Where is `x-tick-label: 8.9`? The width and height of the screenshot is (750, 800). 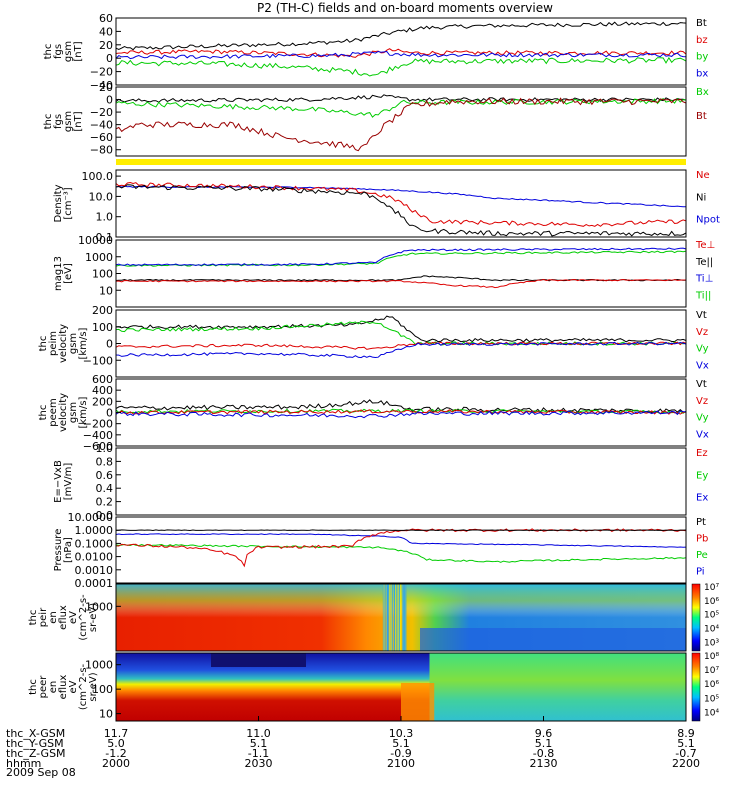
x-tick-label: 8.9 is located at coordinates (686, 733).